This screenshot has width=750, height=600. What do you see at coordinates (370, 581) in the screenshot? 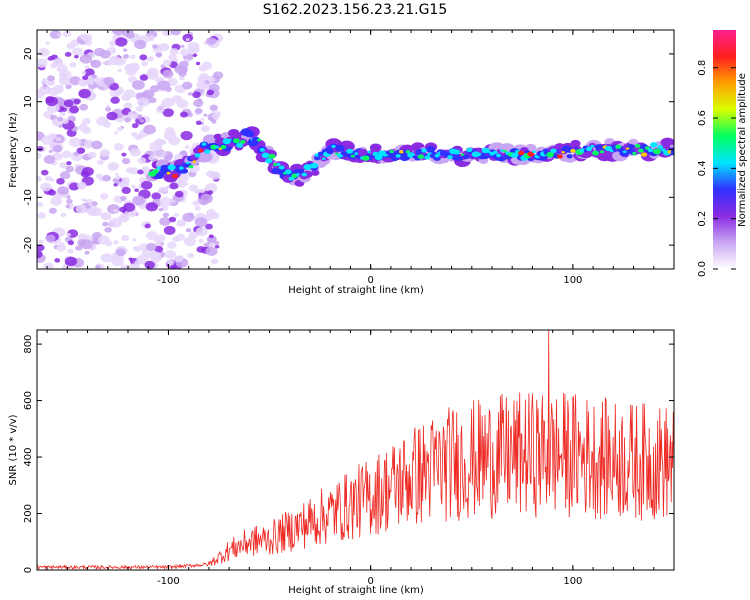
I see `snr-xtick-label: 0` at bounding box center [370, 581].